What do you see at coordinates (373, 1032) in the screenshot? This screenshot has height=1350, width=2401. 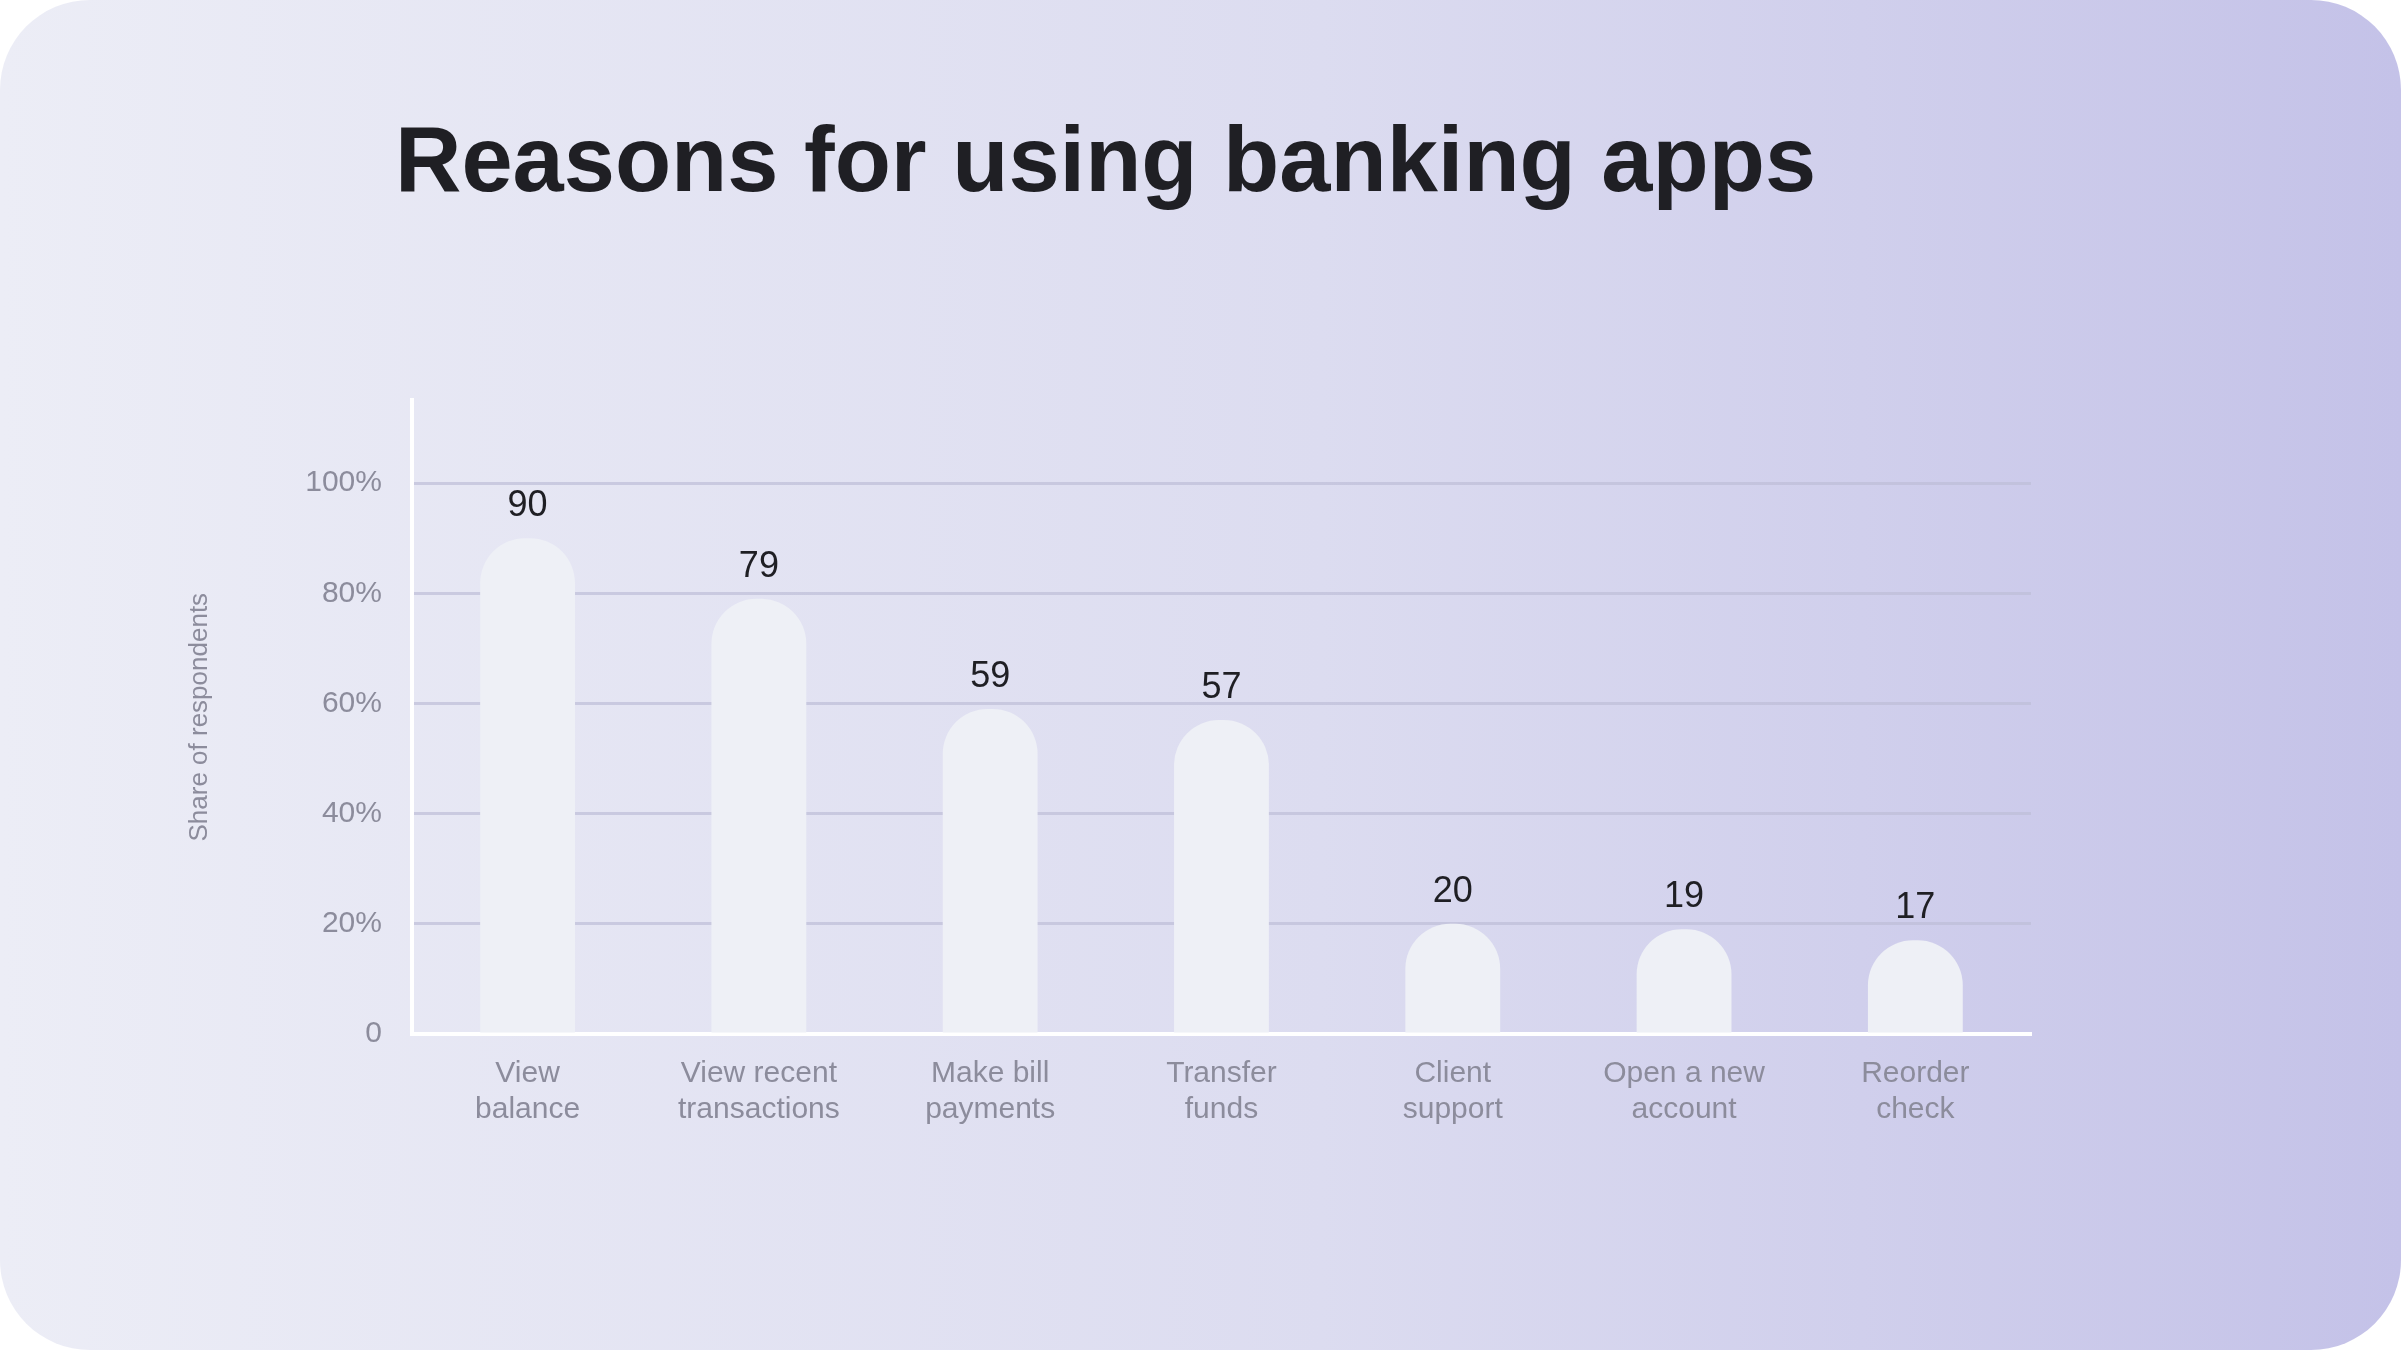 I see `y-tick-label: 0` at bounding box center [373, 1032].